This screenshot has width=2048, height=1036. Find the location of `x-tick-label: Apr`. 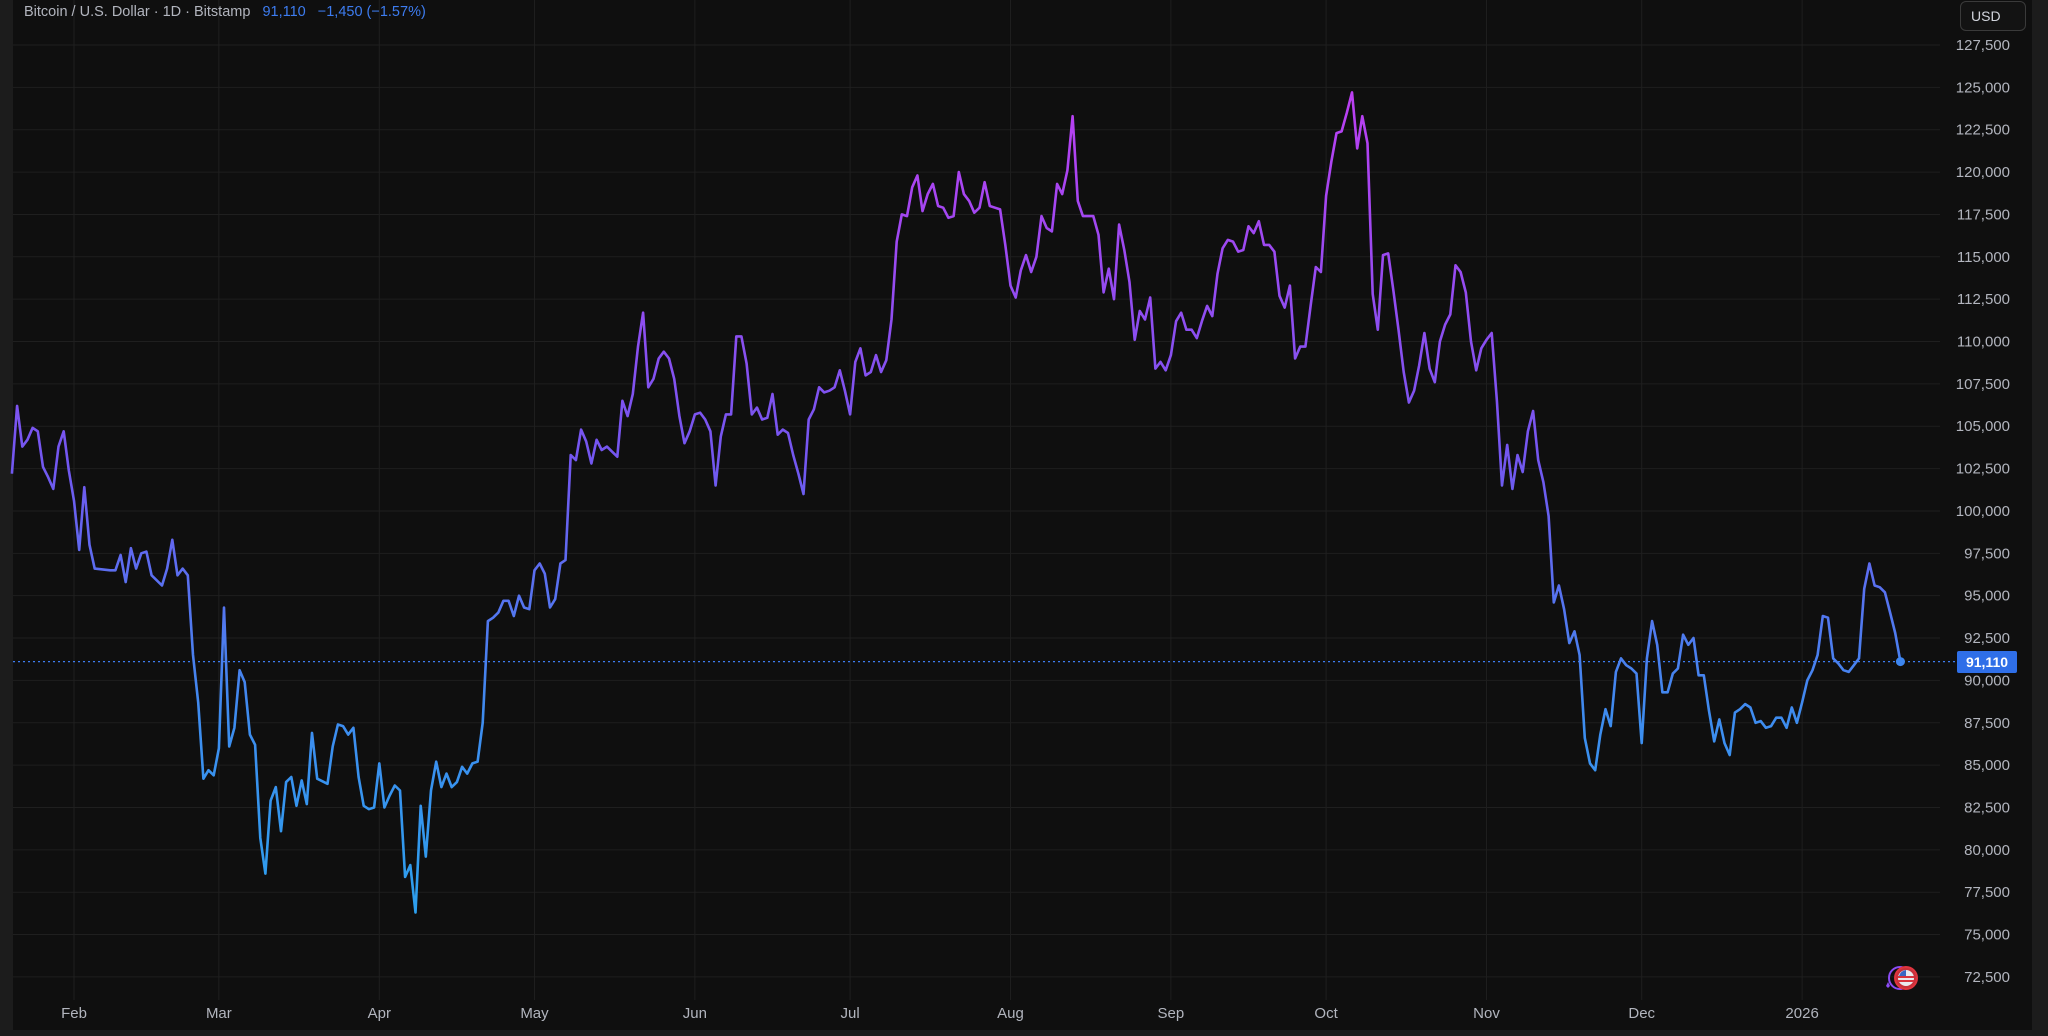

x-tick-label: Apr is located at coordinates (379, 1013).